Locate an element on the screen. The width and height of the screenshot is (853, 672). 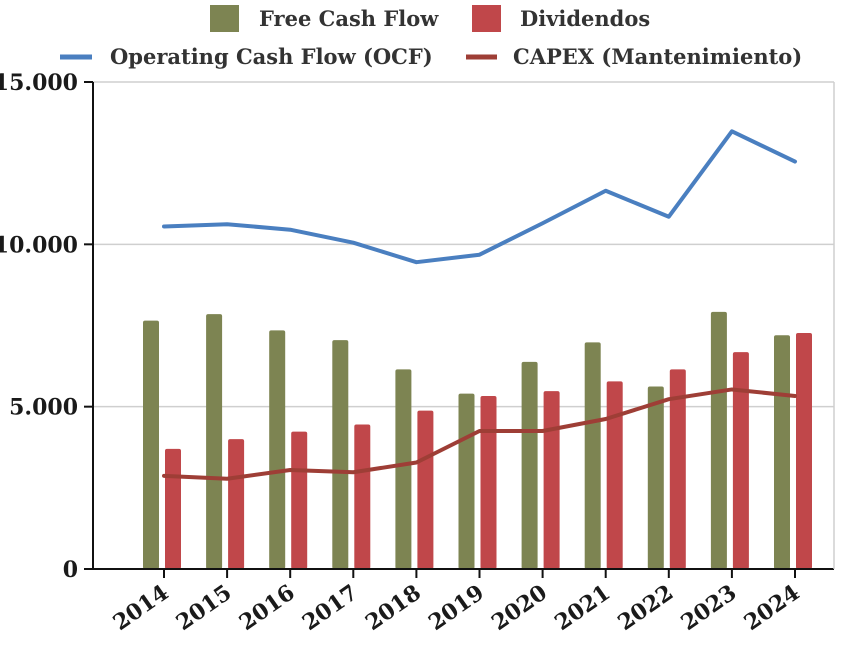
bar-dividendos-2022 is located at coordinates (677, 469).